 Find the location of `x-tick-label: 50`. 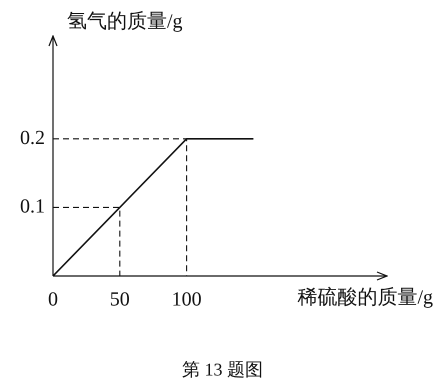

x-tick-label: 50 is located at coordinates (120, 299).